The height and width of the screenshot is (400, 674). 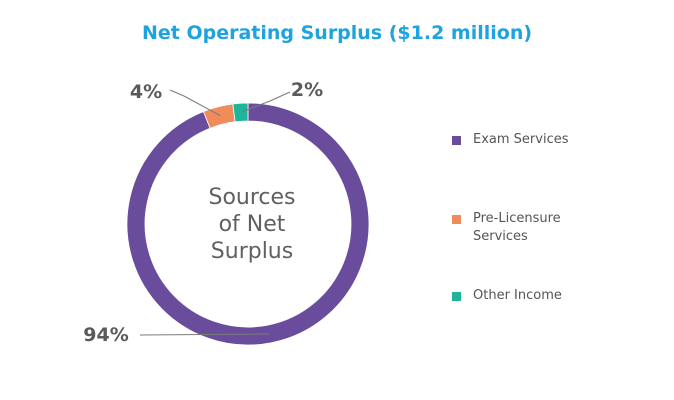 What do you see at coordinates (517, 295) in the screenshot?
I see `legend-label: Other Income` at bounding box center [517, 295].